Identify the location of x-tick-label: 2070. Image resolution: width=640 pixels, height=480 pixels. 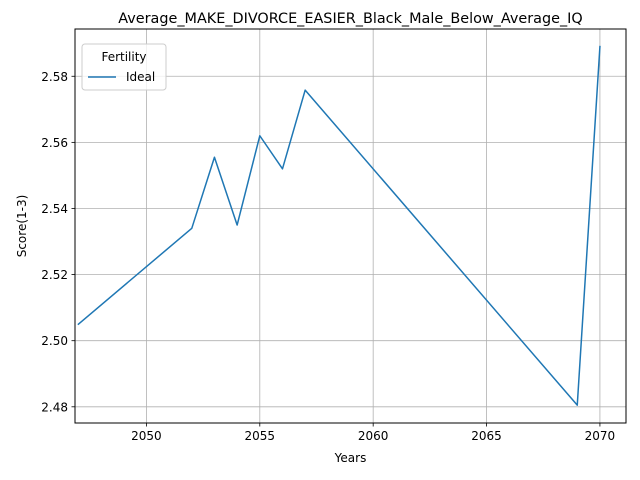
(600, 436).